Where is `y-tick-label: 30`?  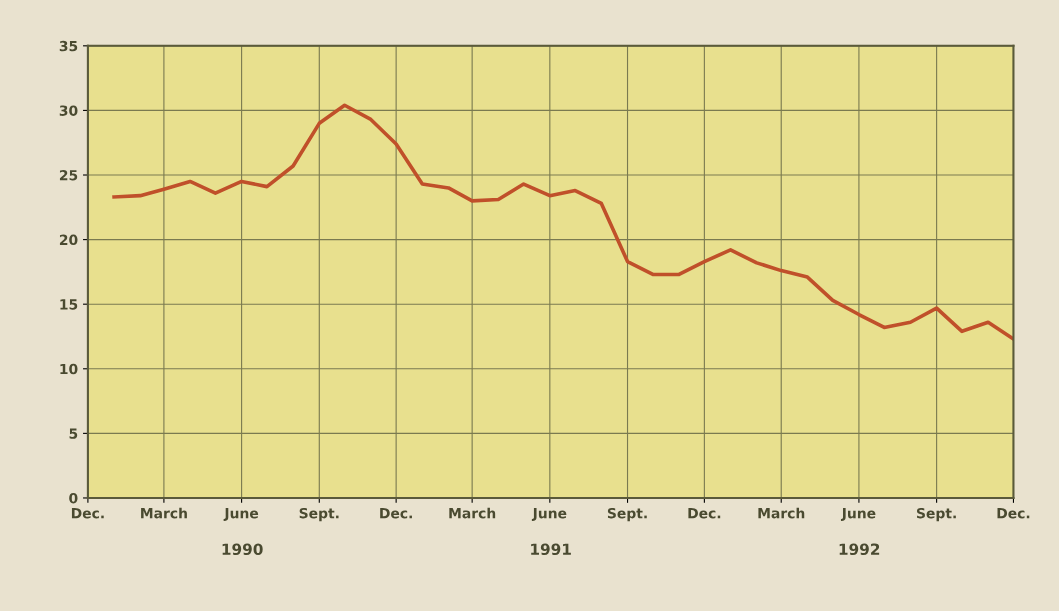
y-tick-label: 30 is located at coordinates (68, 110).